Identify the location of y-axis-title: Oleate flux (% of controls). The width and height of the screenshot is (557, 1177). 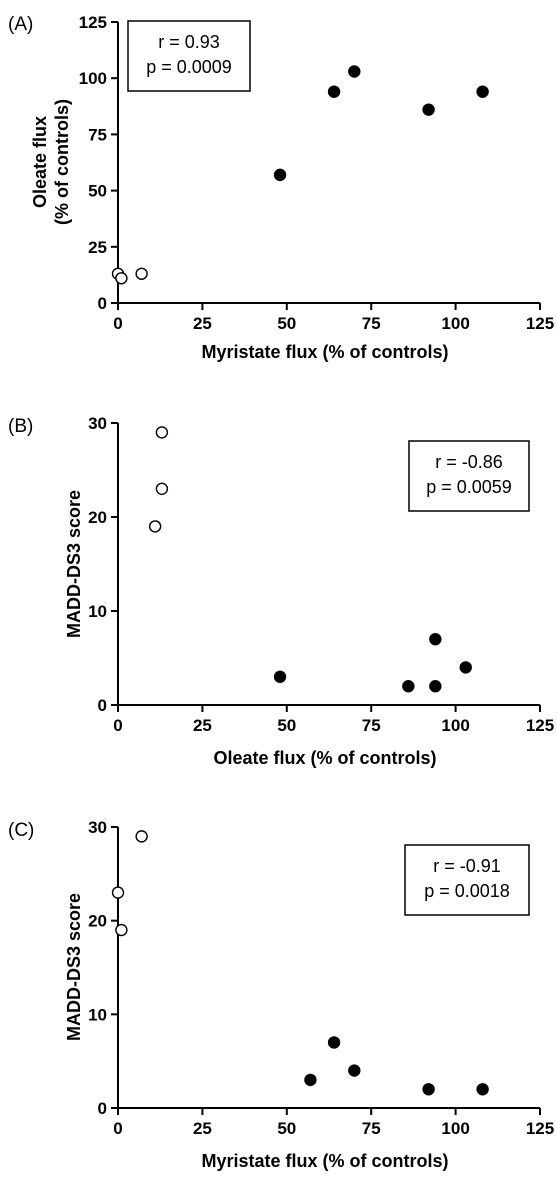
(51, 162).